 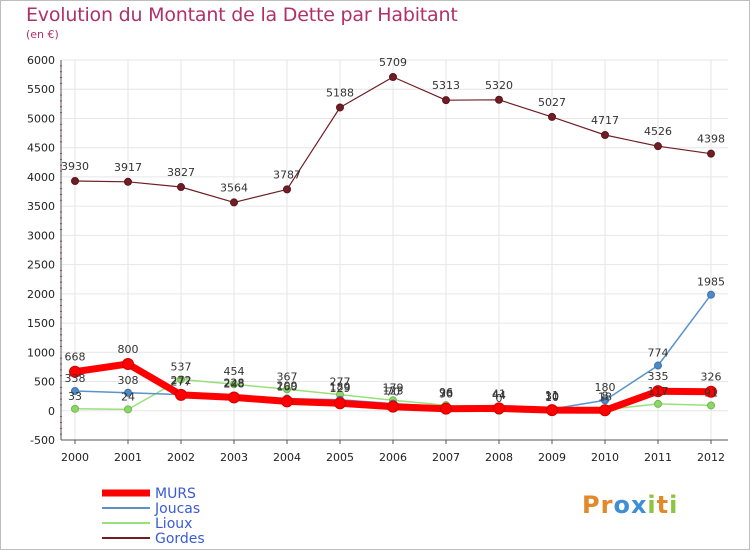 I want to click on data-label-murs: 8, so click(x=605, y=395).